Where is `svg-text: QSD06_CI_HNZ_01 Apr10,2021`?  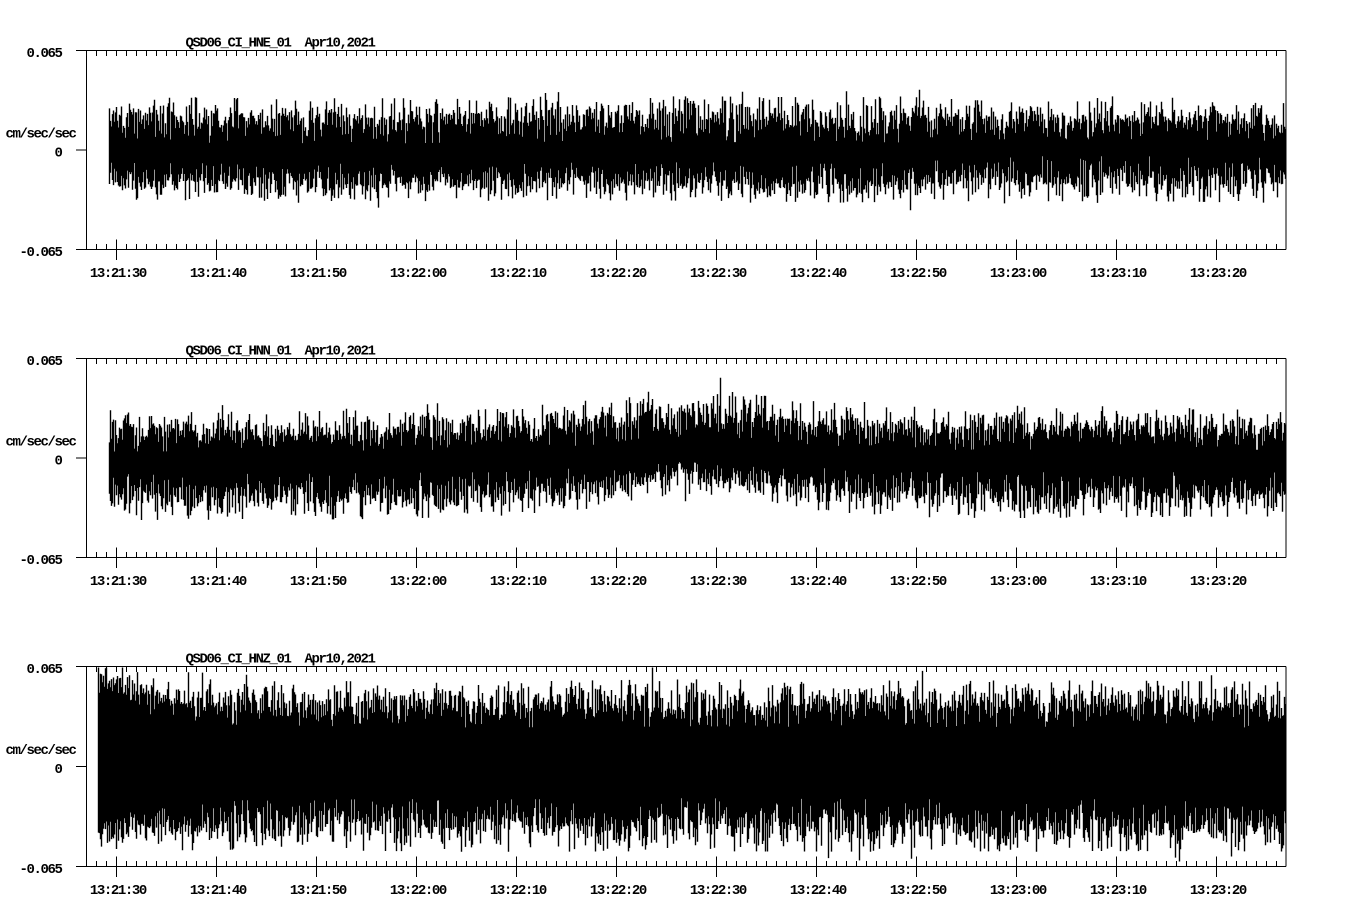
svg-text: QSD06_CI_HNZ_01 Apr10,2021 is located at coordinates (281, 660).